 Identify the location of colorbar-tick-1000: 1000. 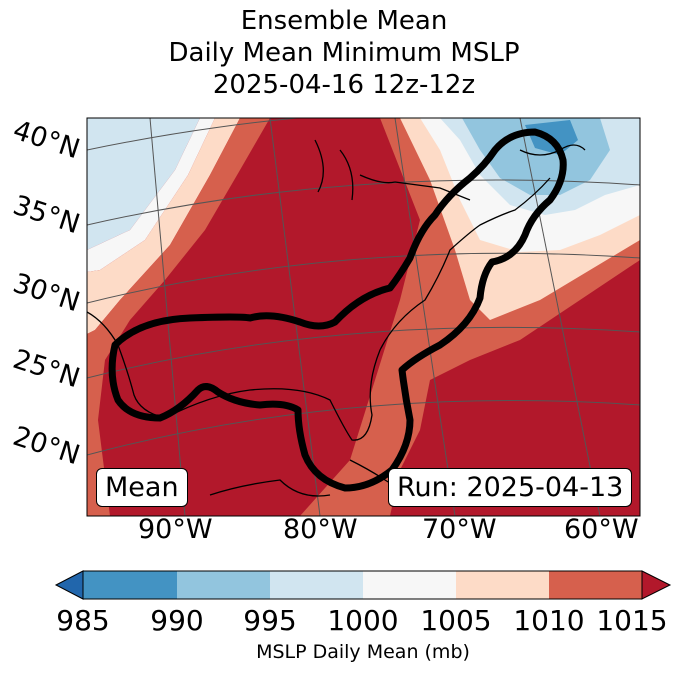
(363, 620).